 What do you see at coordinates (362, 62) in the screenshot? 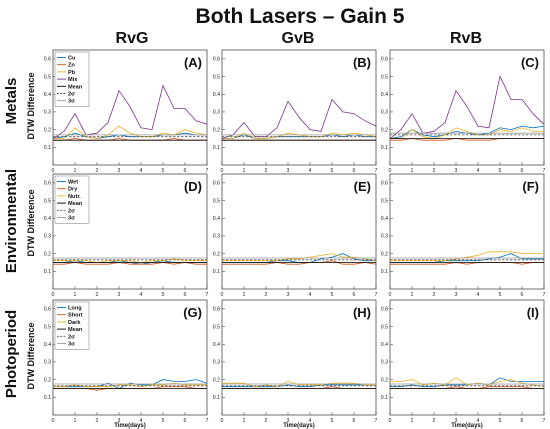
I see `panel-label: (B)` at bounding box center [362, 62].